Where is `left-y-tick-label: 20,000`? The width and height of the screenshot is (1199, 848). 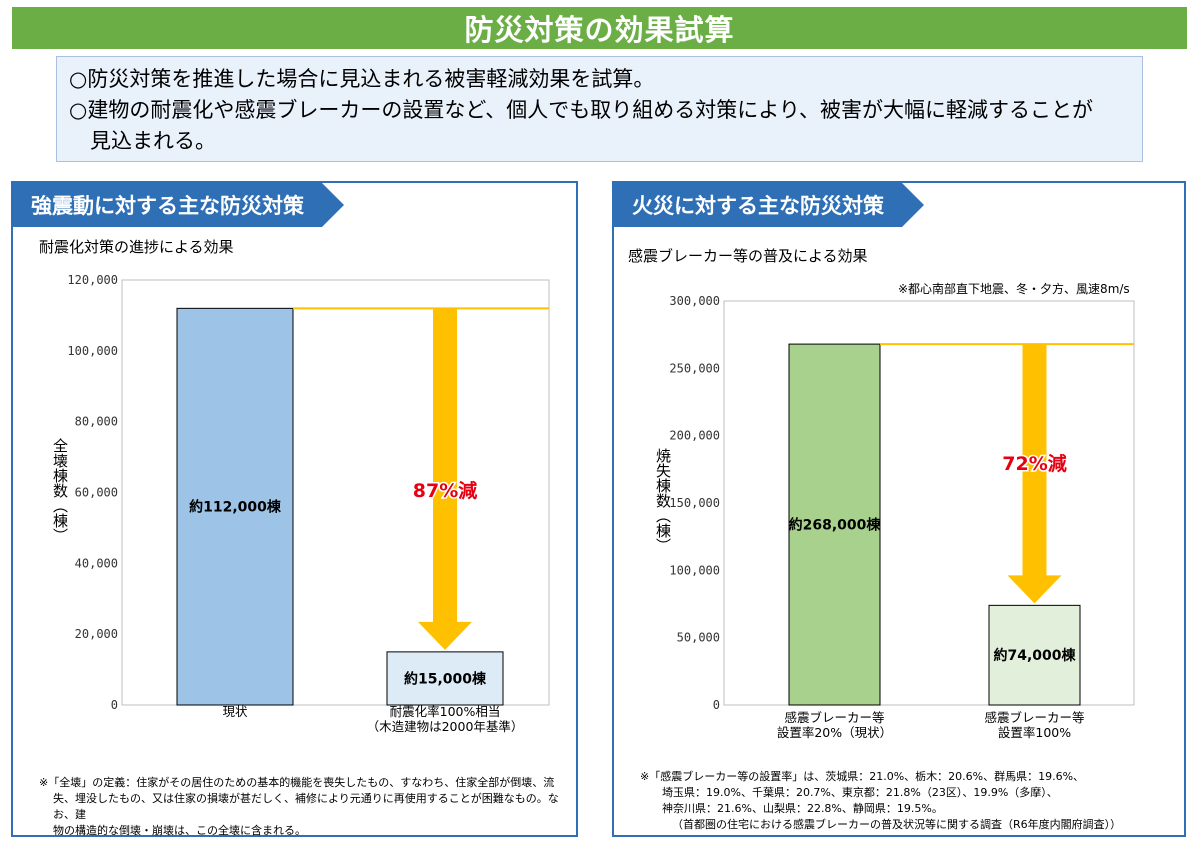
left-y-tick-label: 20,000 is located at coordinates (96, 634).